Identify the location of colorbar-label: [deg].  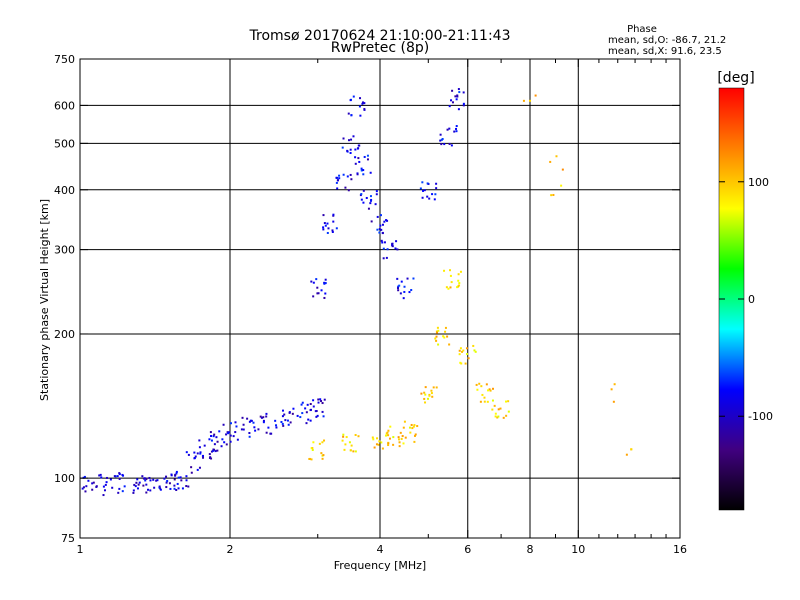
(735, 78).